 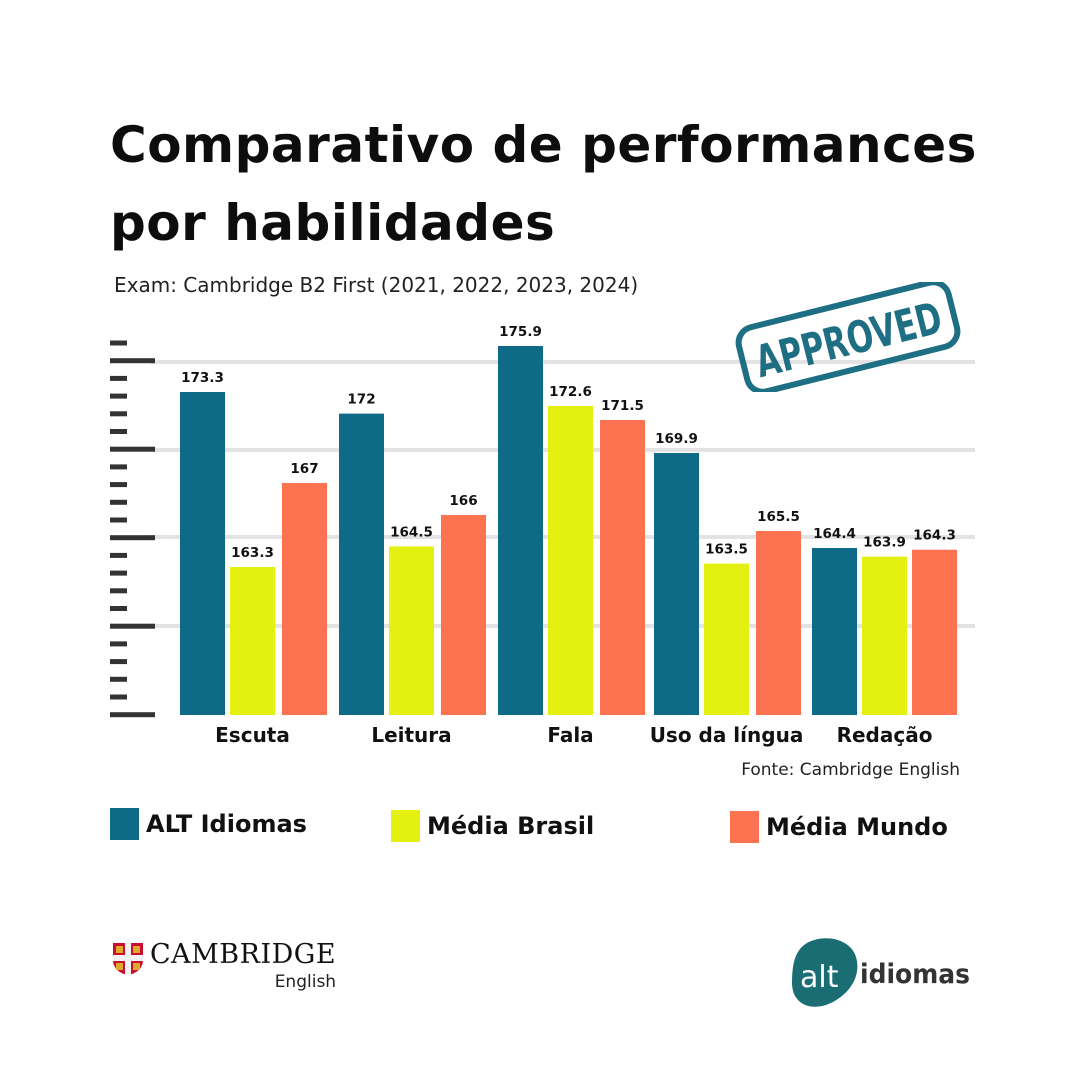 What do you see at coordinates (543, 145) in the screenshot?
I see `title-line-1: Comparativo de performances` at bounding box center [543, 145].